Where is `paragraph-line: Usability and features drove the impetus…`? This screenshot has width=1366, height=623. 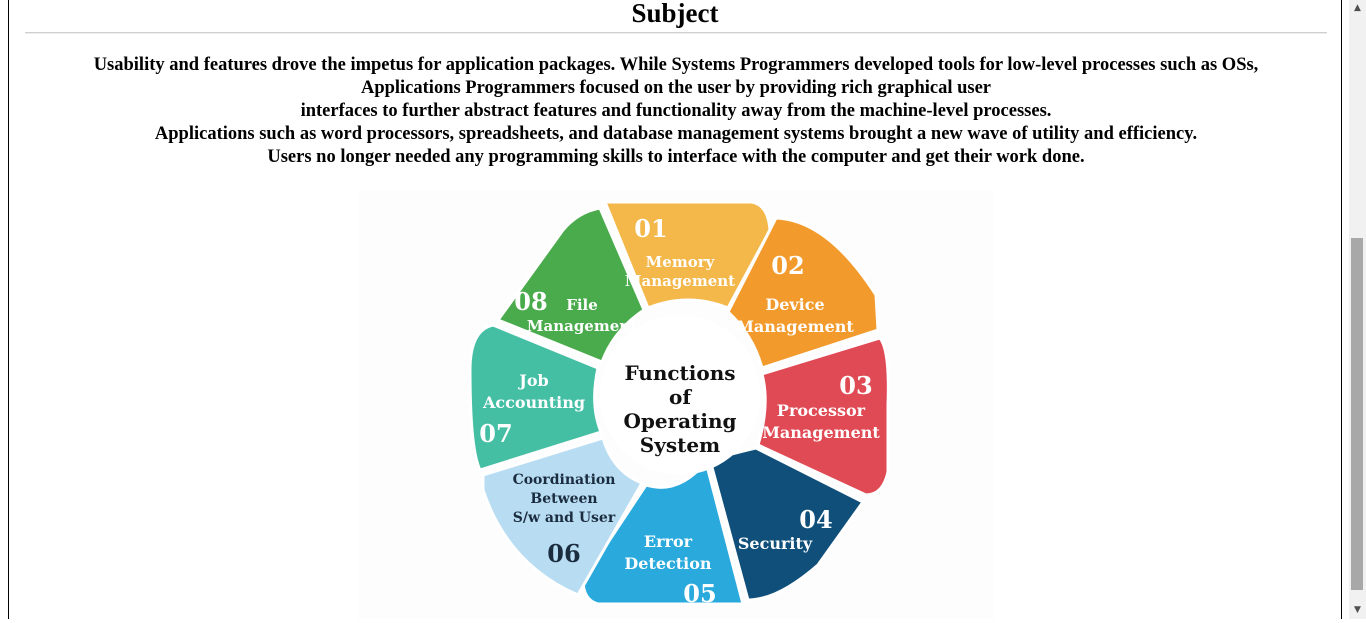
paragraph-line: Usability and features drove the impetus… is located at coordinates (676, 65).